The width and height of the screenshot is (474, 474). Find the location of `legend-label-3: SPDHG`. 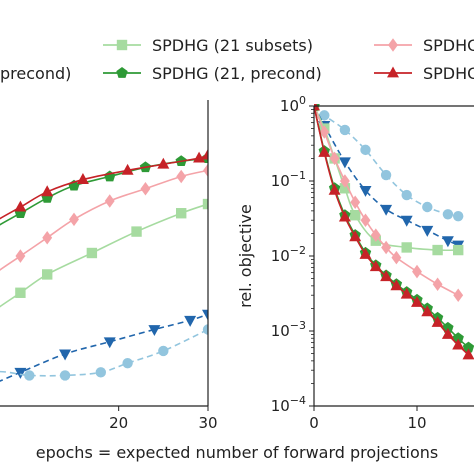

legend-label-3: SPDHG is located at coordinates (448, 45).